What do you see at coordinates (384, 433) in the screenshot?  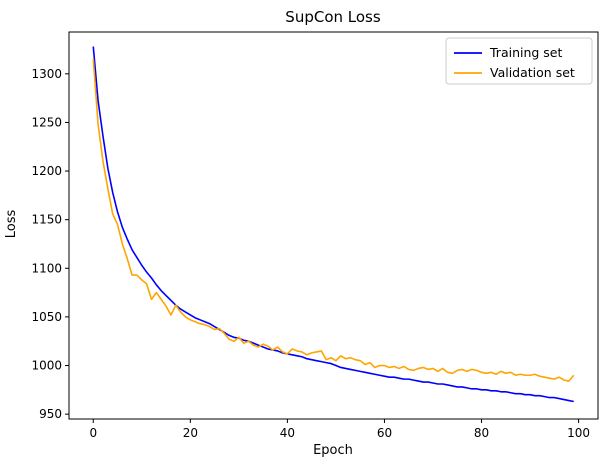 I see `x-tick-label: 60` at bounding box center [384, 433].